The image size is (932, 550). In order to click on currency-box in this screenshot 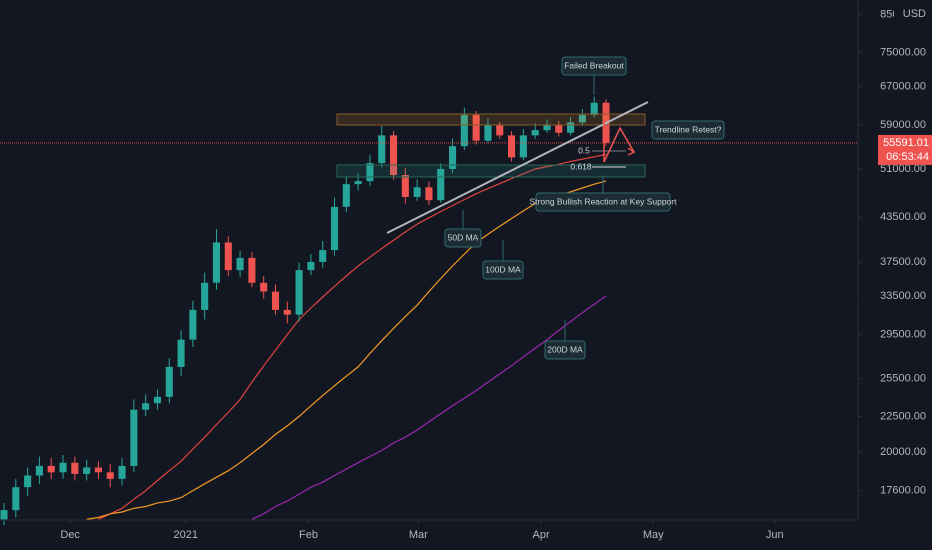, I will do `click(913, 14)`.